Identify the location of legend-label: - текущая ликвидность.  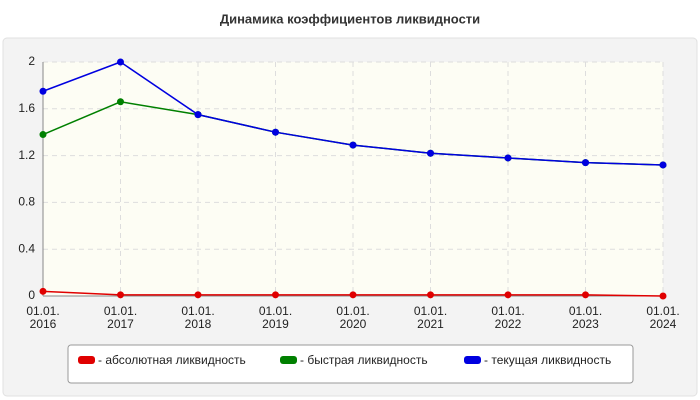
(547, 360).